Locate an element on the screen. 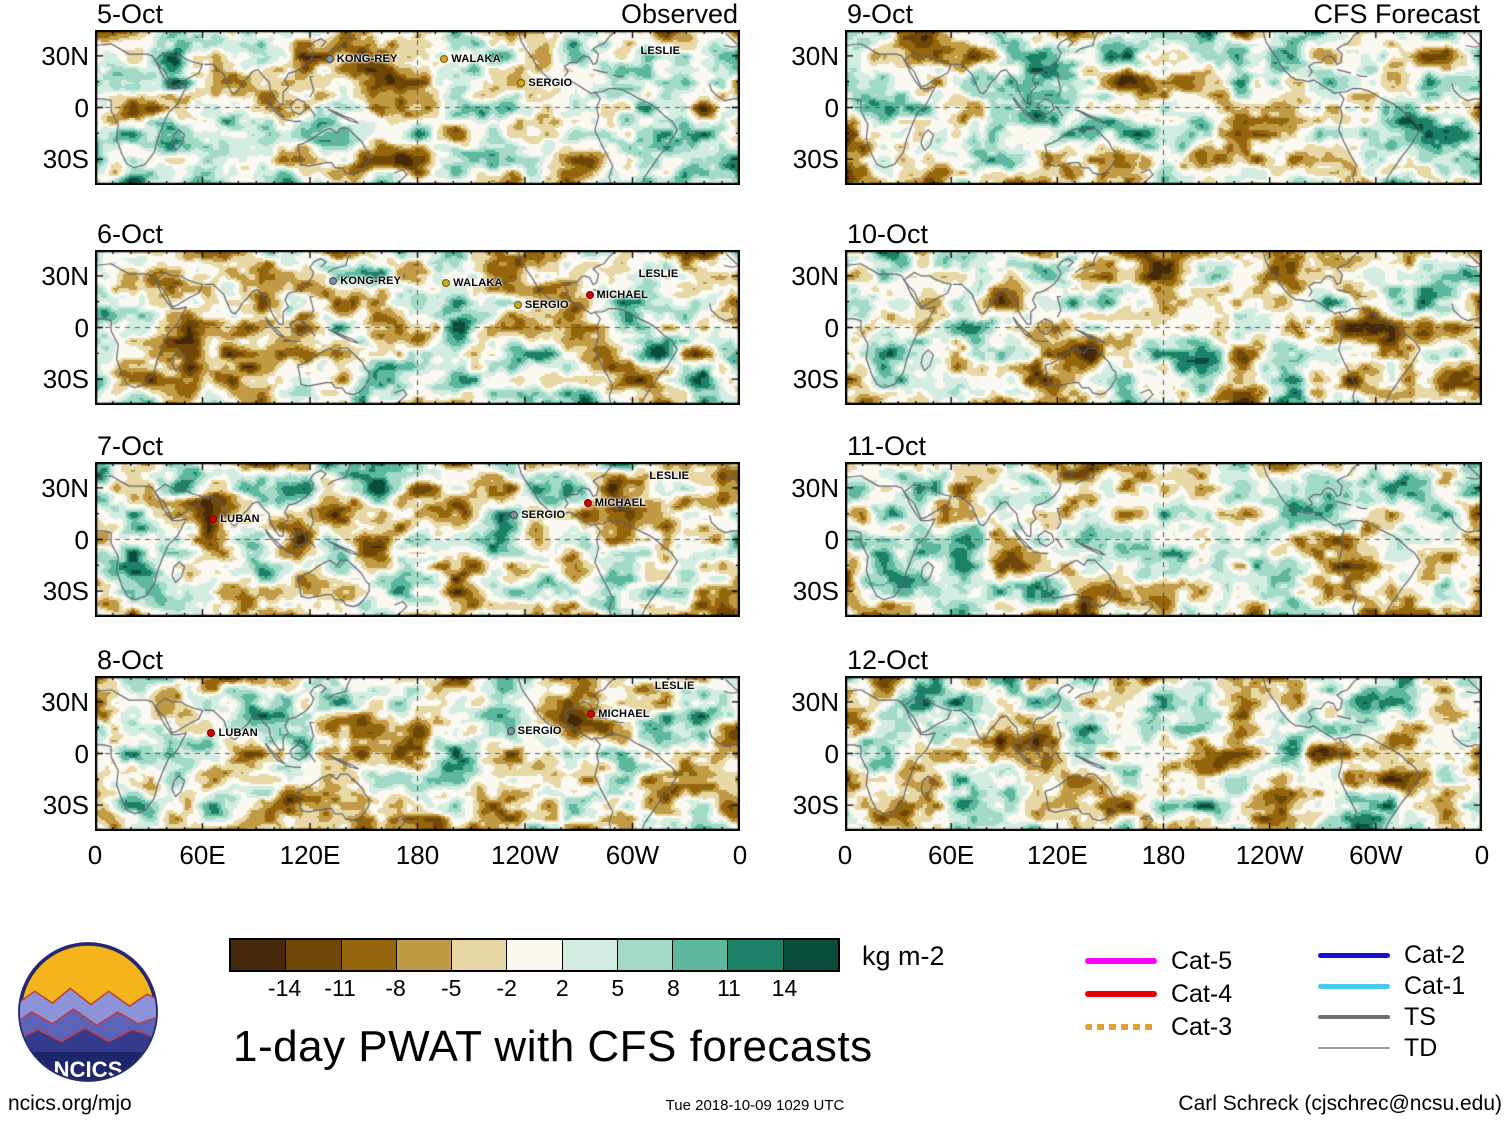 The image size is (1510, 1121). legend-item-cat-4: Cat-4 is located at coordinates (1158, 994).